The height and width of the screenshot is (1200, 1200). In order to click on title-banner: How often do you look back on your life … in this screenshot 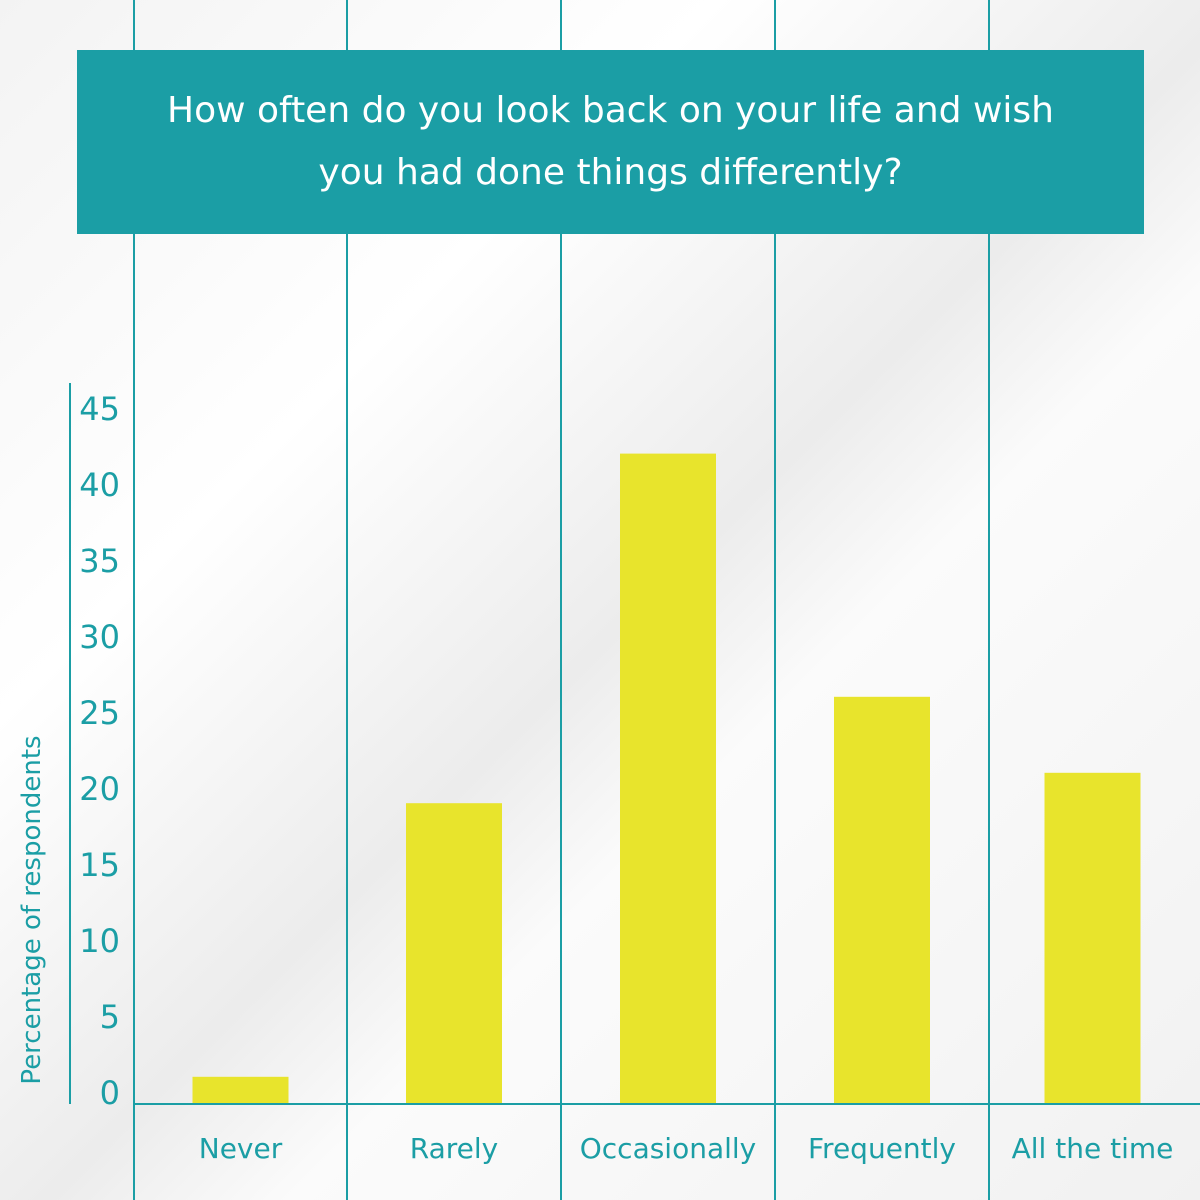, I will do `click(610, 142)`.